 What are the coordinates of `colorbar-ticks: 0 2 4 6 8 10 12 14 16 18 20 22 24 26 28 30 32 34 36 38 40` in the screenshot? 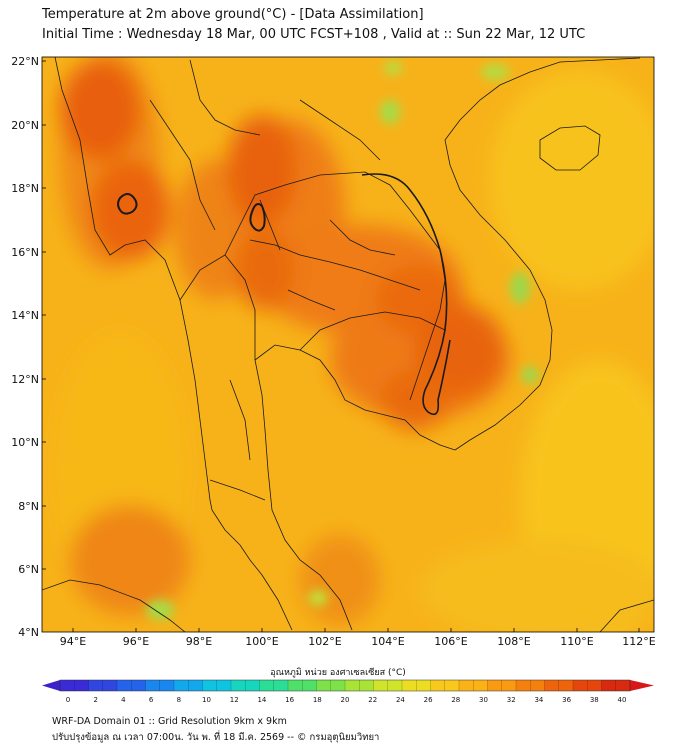 It's located at (346, 700).